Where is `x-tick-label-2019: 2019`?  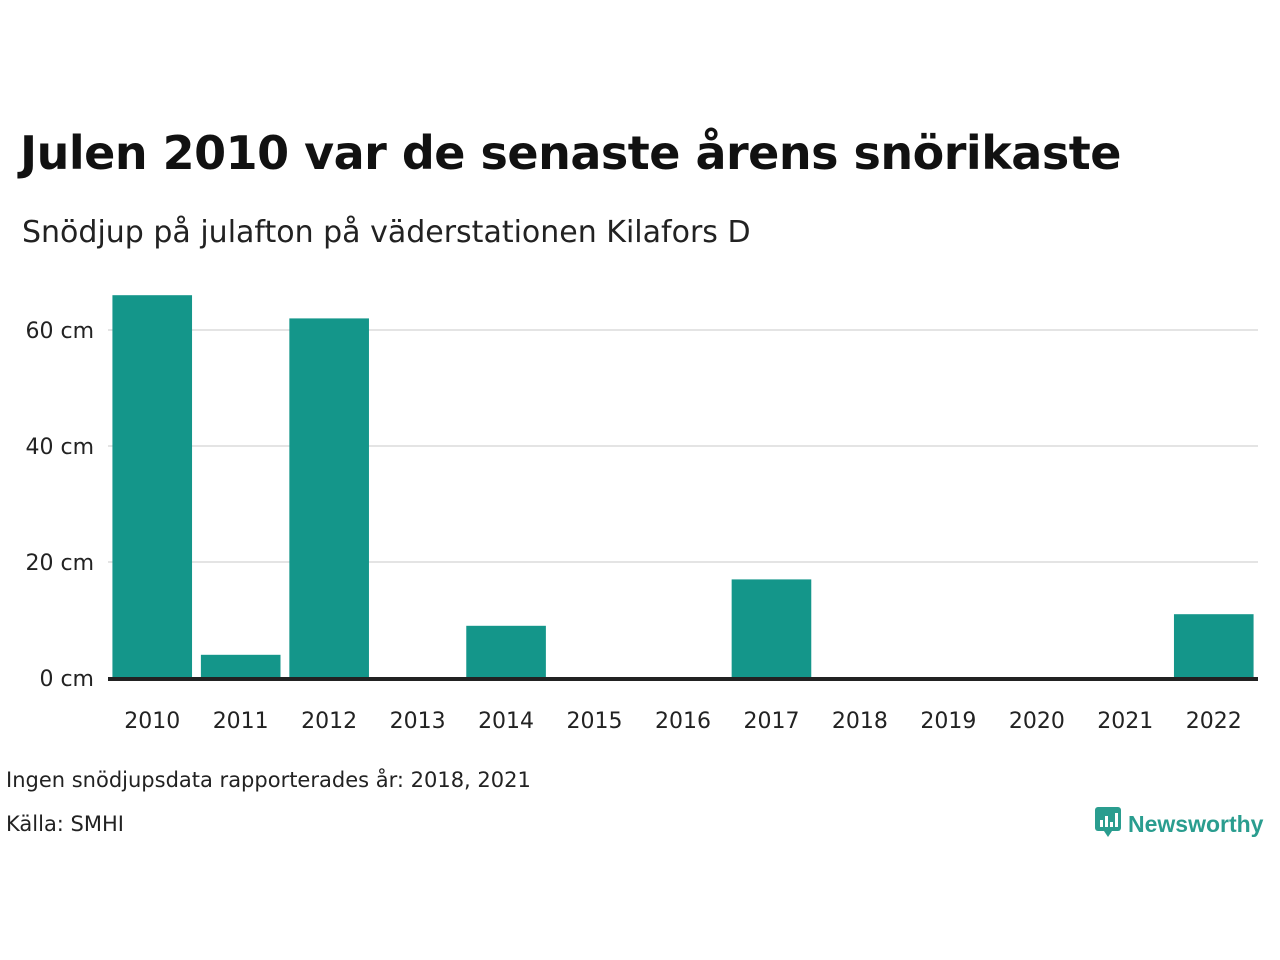
x-tick-label-2019: 2019 is located at coordinates (948, 721).